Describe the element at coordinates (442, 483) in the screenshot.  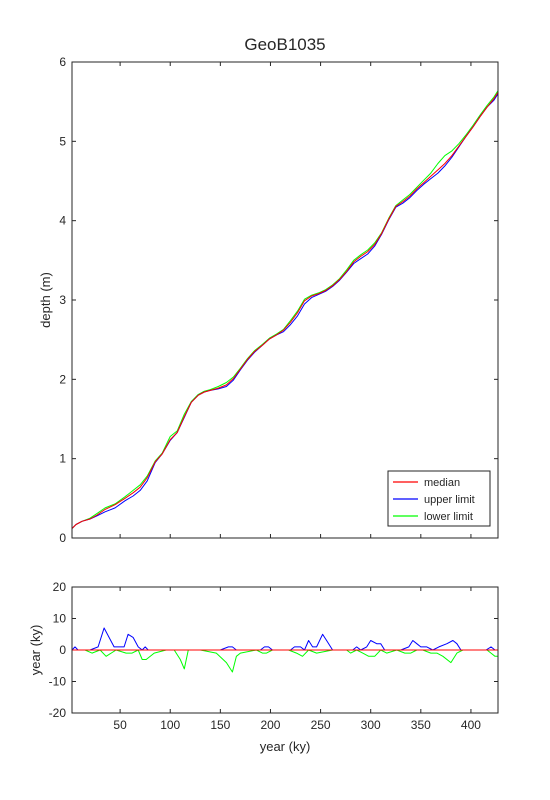
I see `legend-label-median: median` at that location.